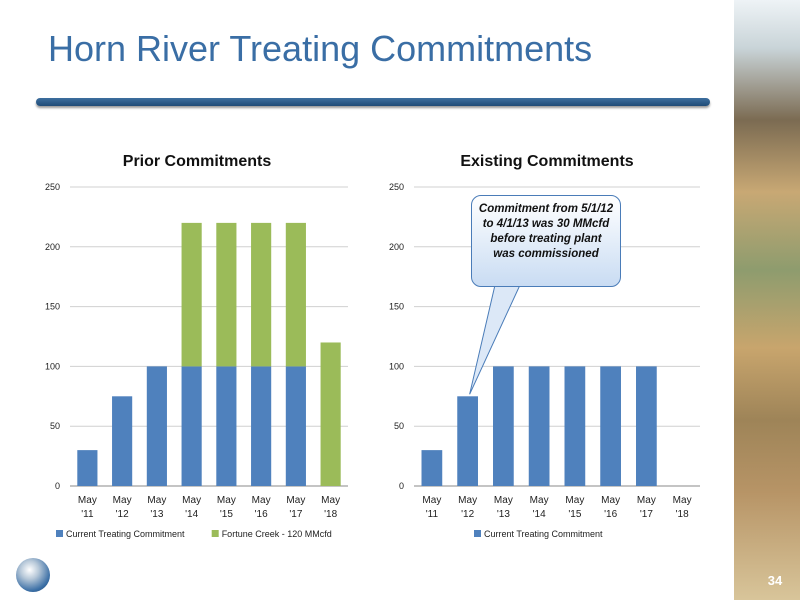 The height and width of the screenshot is (600, 800). What do you see at coordinates (775, 580) in the screenshot?
I see `page-number: 34` at bounding box center [775, 580].